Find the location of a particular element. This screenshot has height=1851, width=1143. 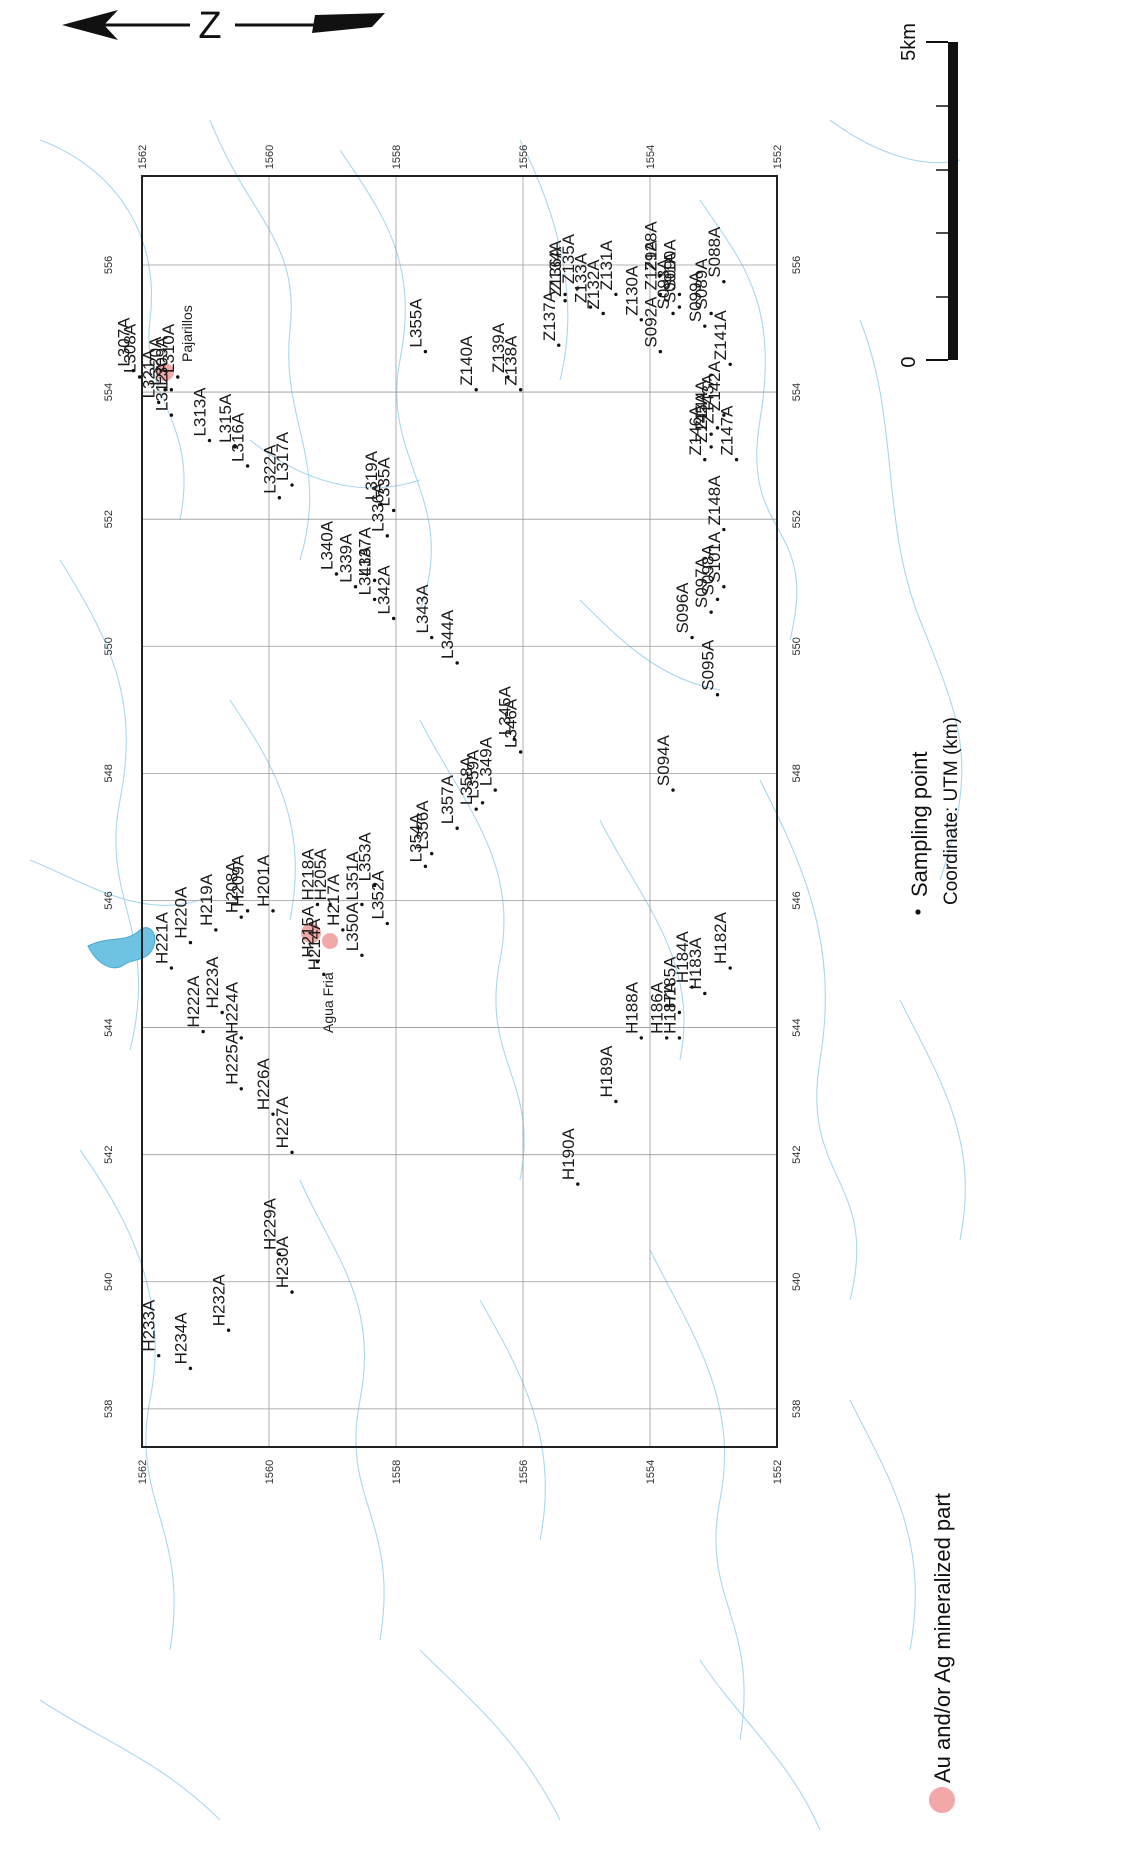

sample-label: Z138A is located at coordinates (511, 360).